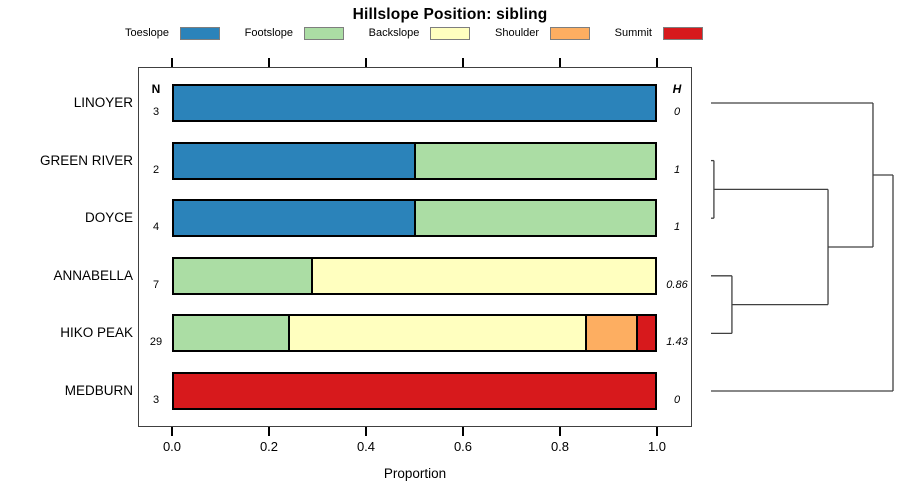 This screenshot has width=900, height=500. Describe the element at coordinates (173, 33) in the screenshot. I see `legend-item: Toeslope` at that location.